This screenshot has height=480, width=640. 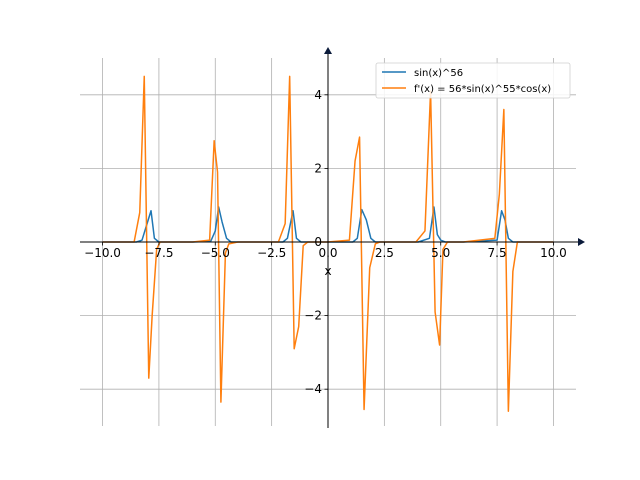 What do you see at coordinates (384, 253) in the screenshot?
I see `x-tick-label-5: 2.5` at bounding box center [384, 253].